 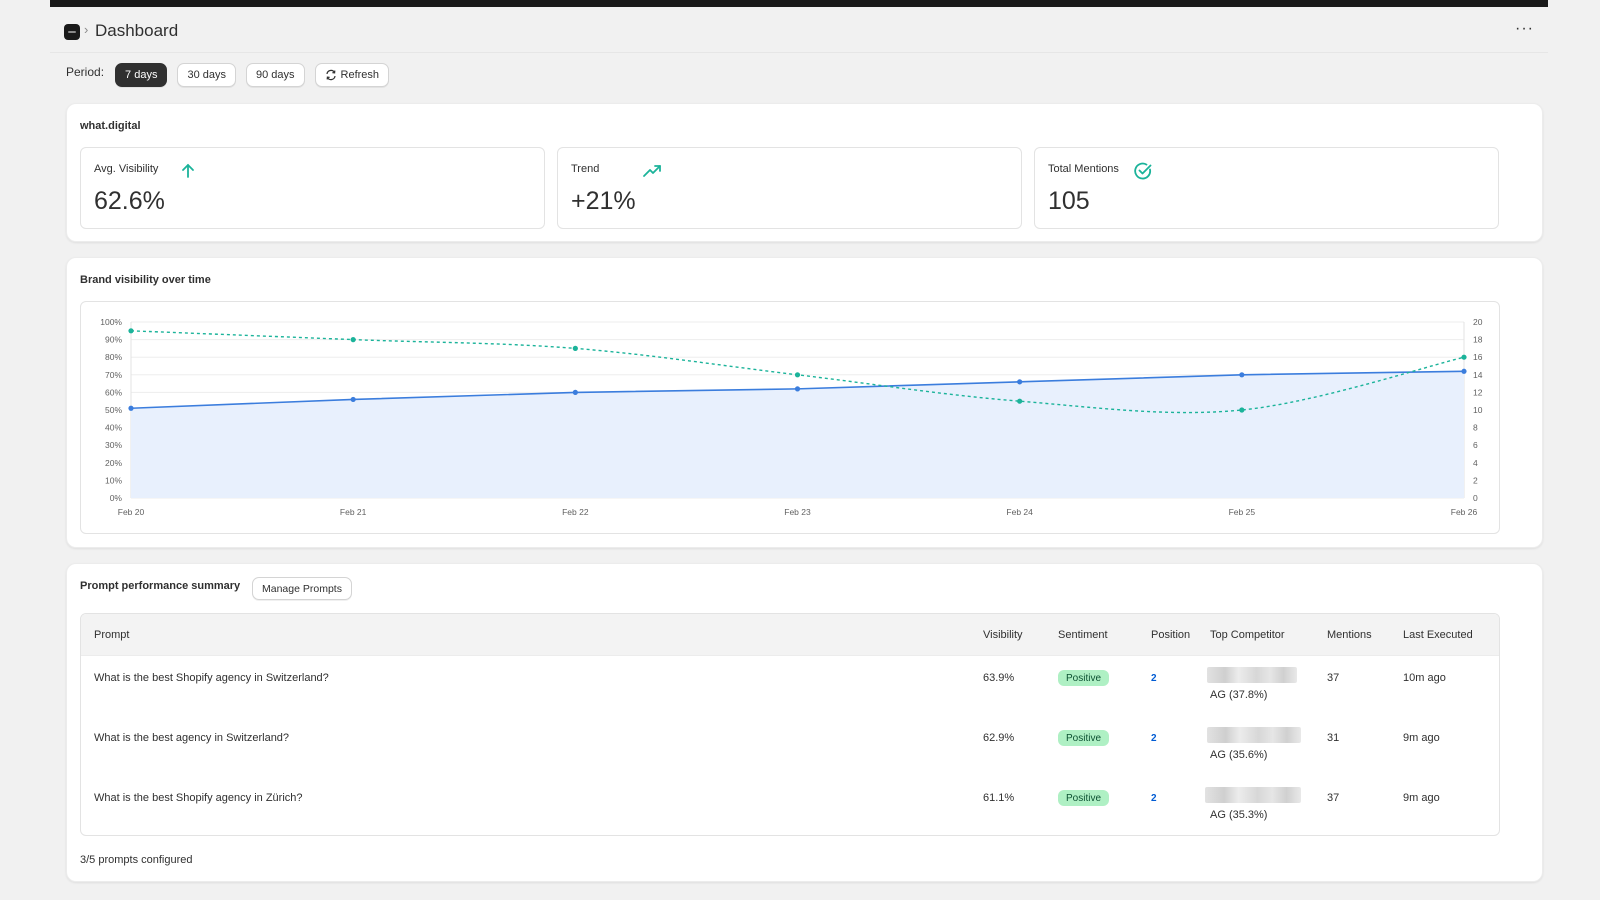 What do you see at coordinates (1083, 635) in the screenshot?
I see `column-header-sentiment: Sentiment` at bounding box center [1083, 635].